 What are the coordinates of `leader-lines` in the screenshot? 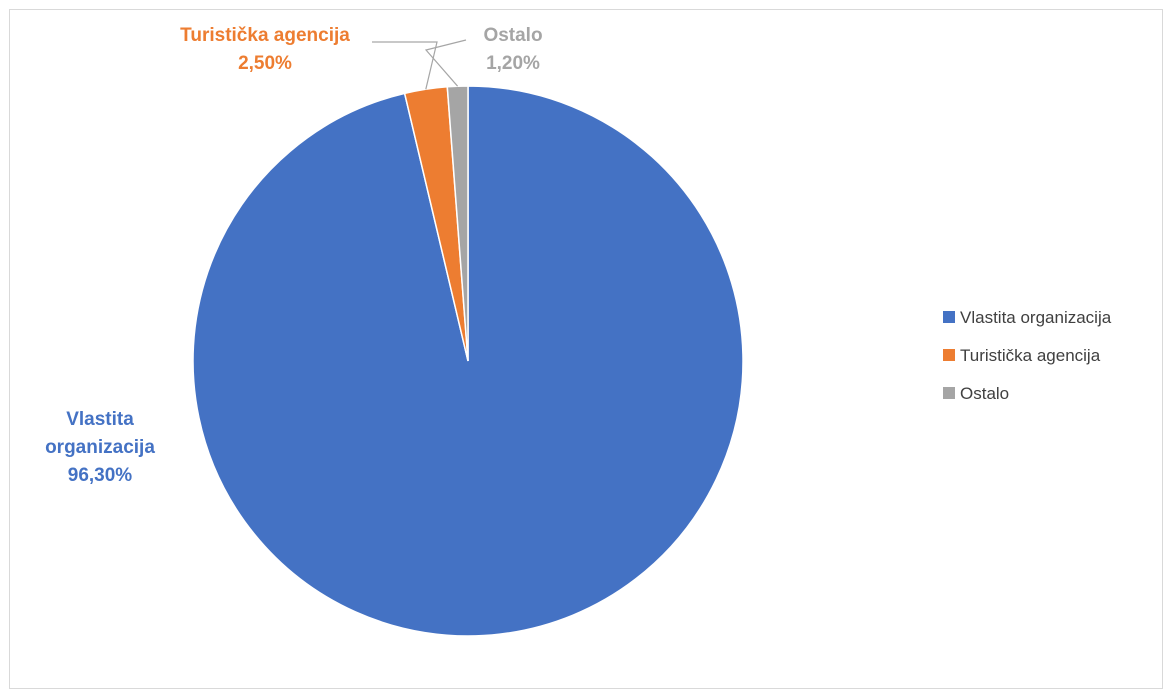 It's located at (419, 64).